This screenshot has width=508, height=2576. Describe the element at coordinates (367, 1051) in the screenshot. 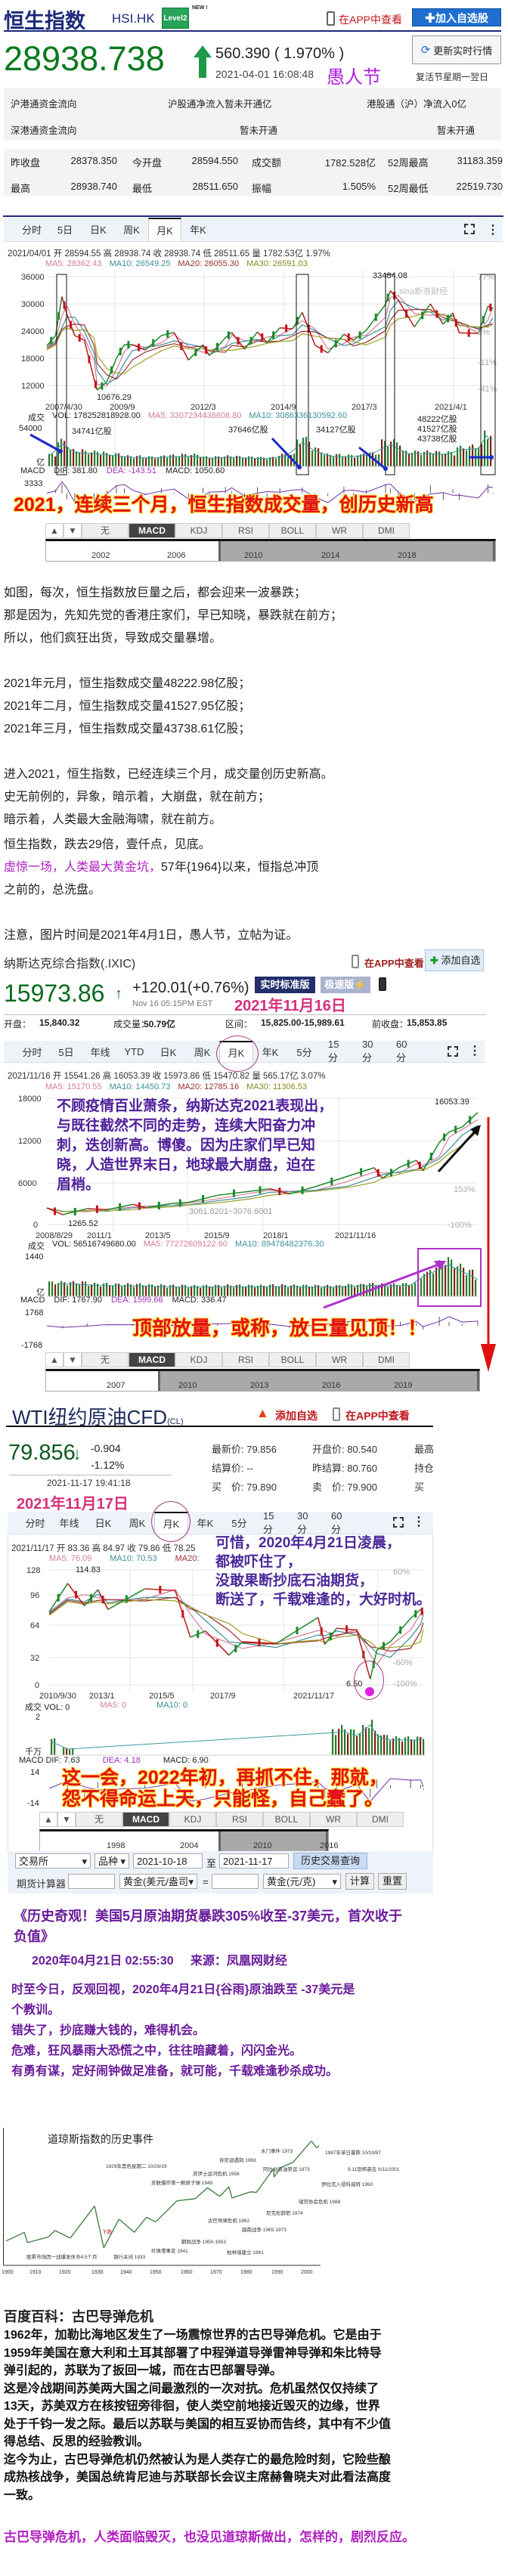

I see `tab-10: 30分` at that location.